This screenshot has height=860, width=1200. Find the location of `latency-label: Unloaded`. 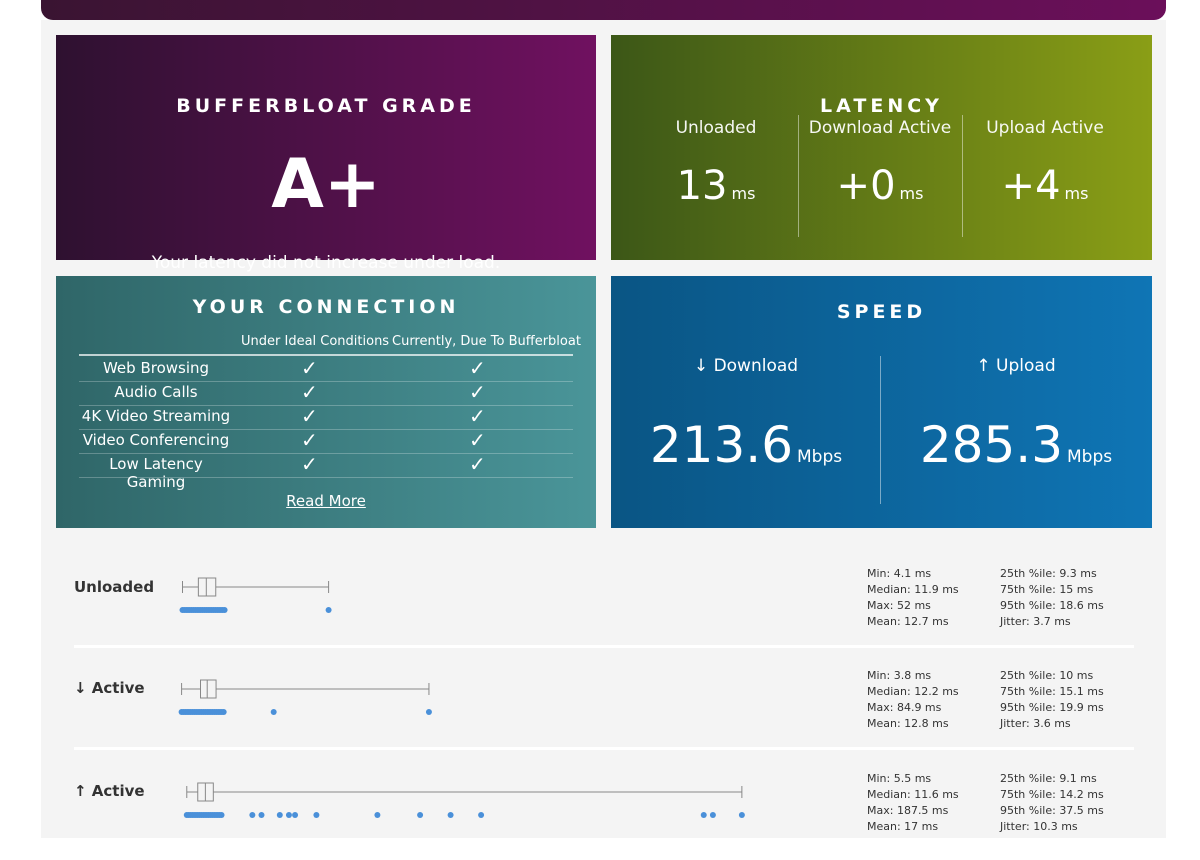

latency-label: Unloaded is located at coordinates (716, 128).